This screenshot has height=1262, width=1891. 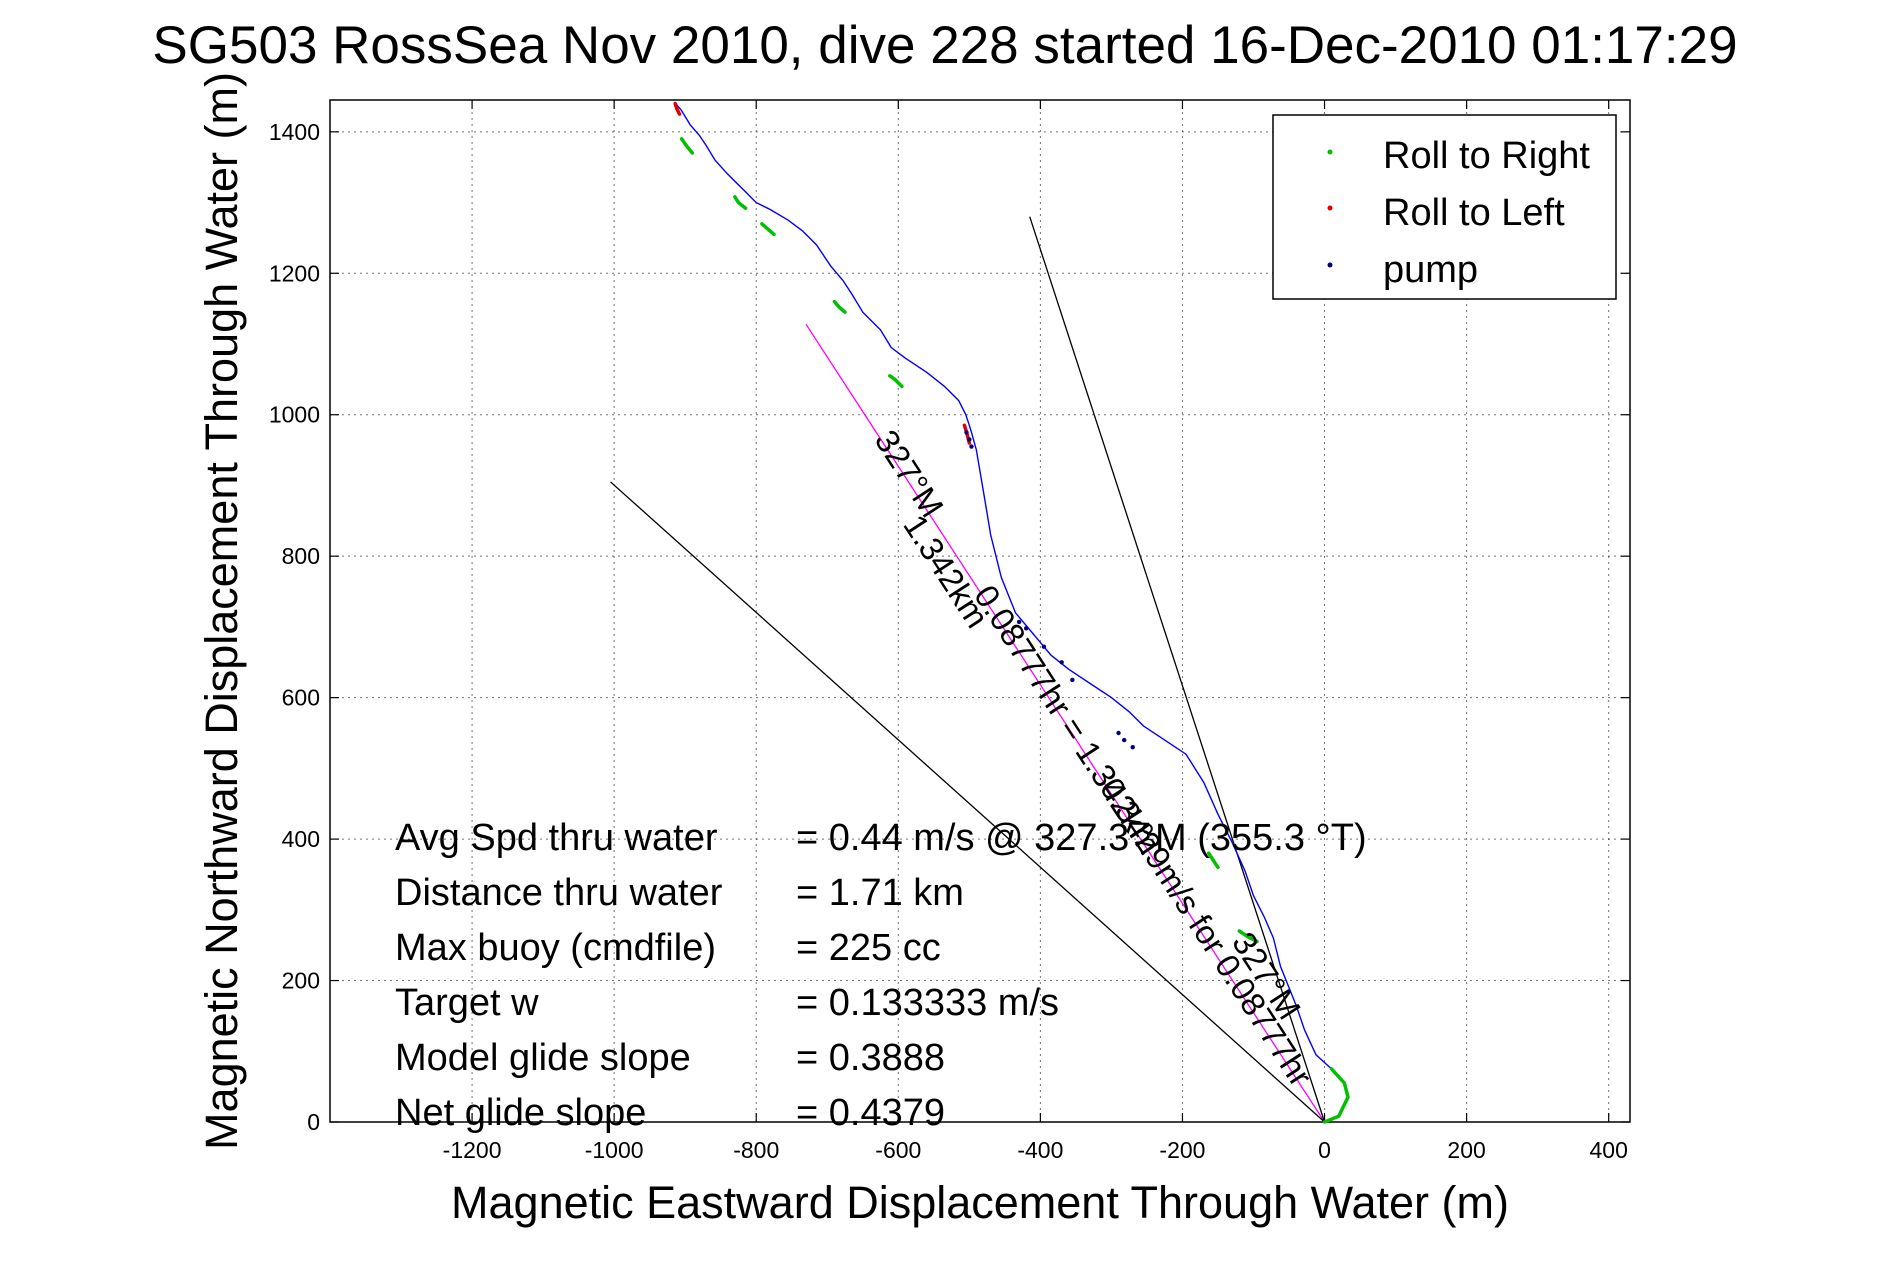 What do you see at coordinates (756, 1150) in the screenshot?
I see `x-tick-label: -800` at bounding box center [756, 1150].